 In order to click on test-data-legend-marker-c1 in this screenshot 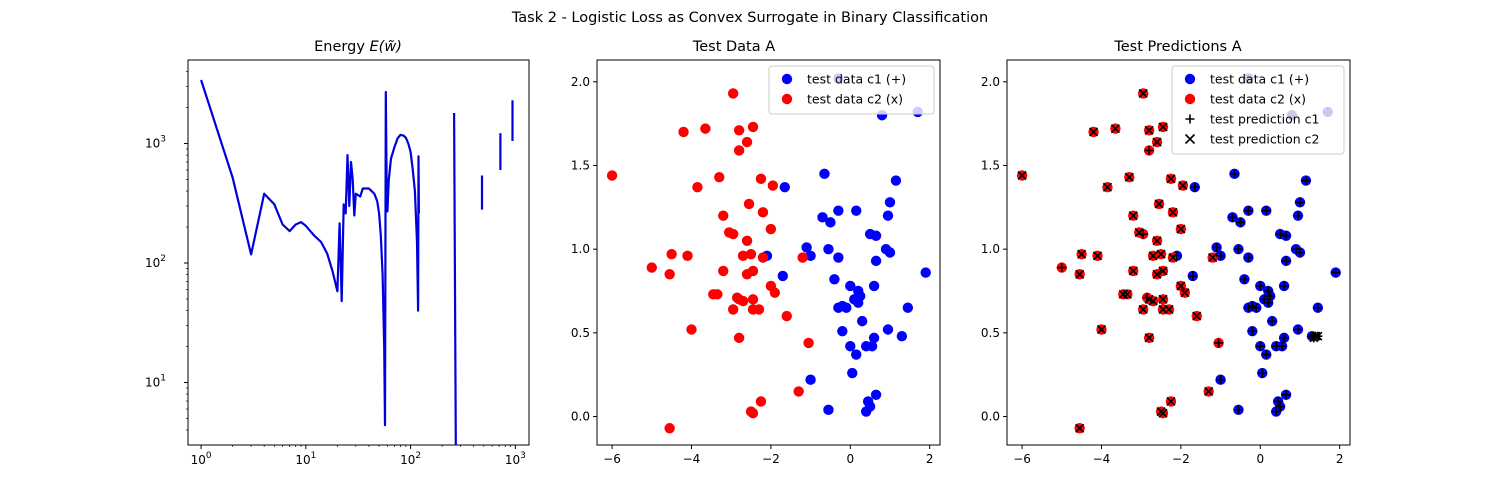, I will do `click(787, 79)`.